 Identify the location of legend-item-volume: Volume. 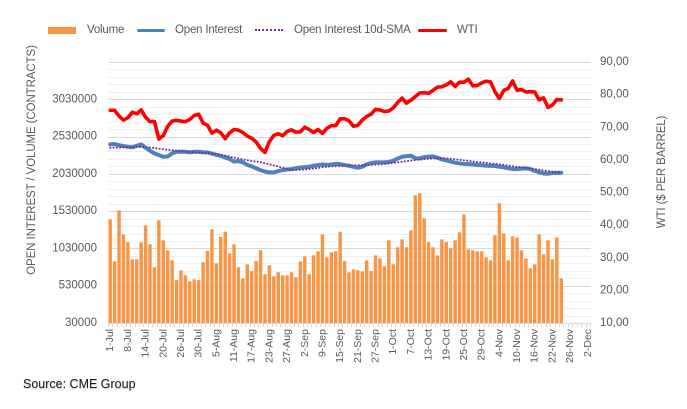
(86, 30).